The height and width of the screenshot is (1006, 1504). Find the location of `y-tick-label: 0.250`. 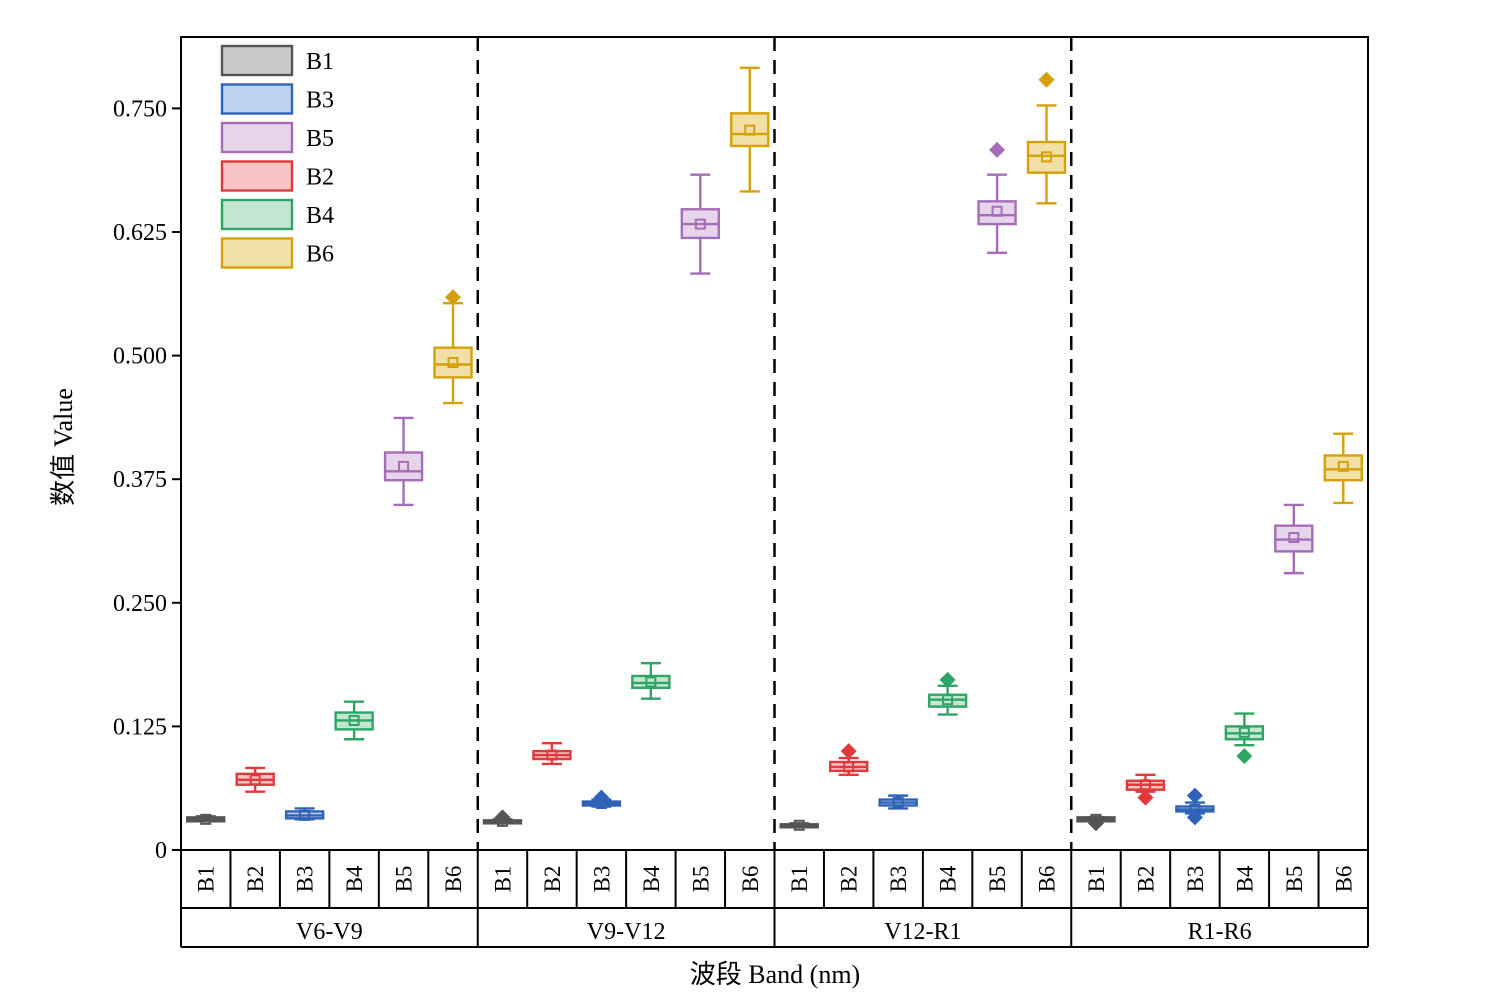

y-tick-label: 0.250 is located at coordinates (140, 604).